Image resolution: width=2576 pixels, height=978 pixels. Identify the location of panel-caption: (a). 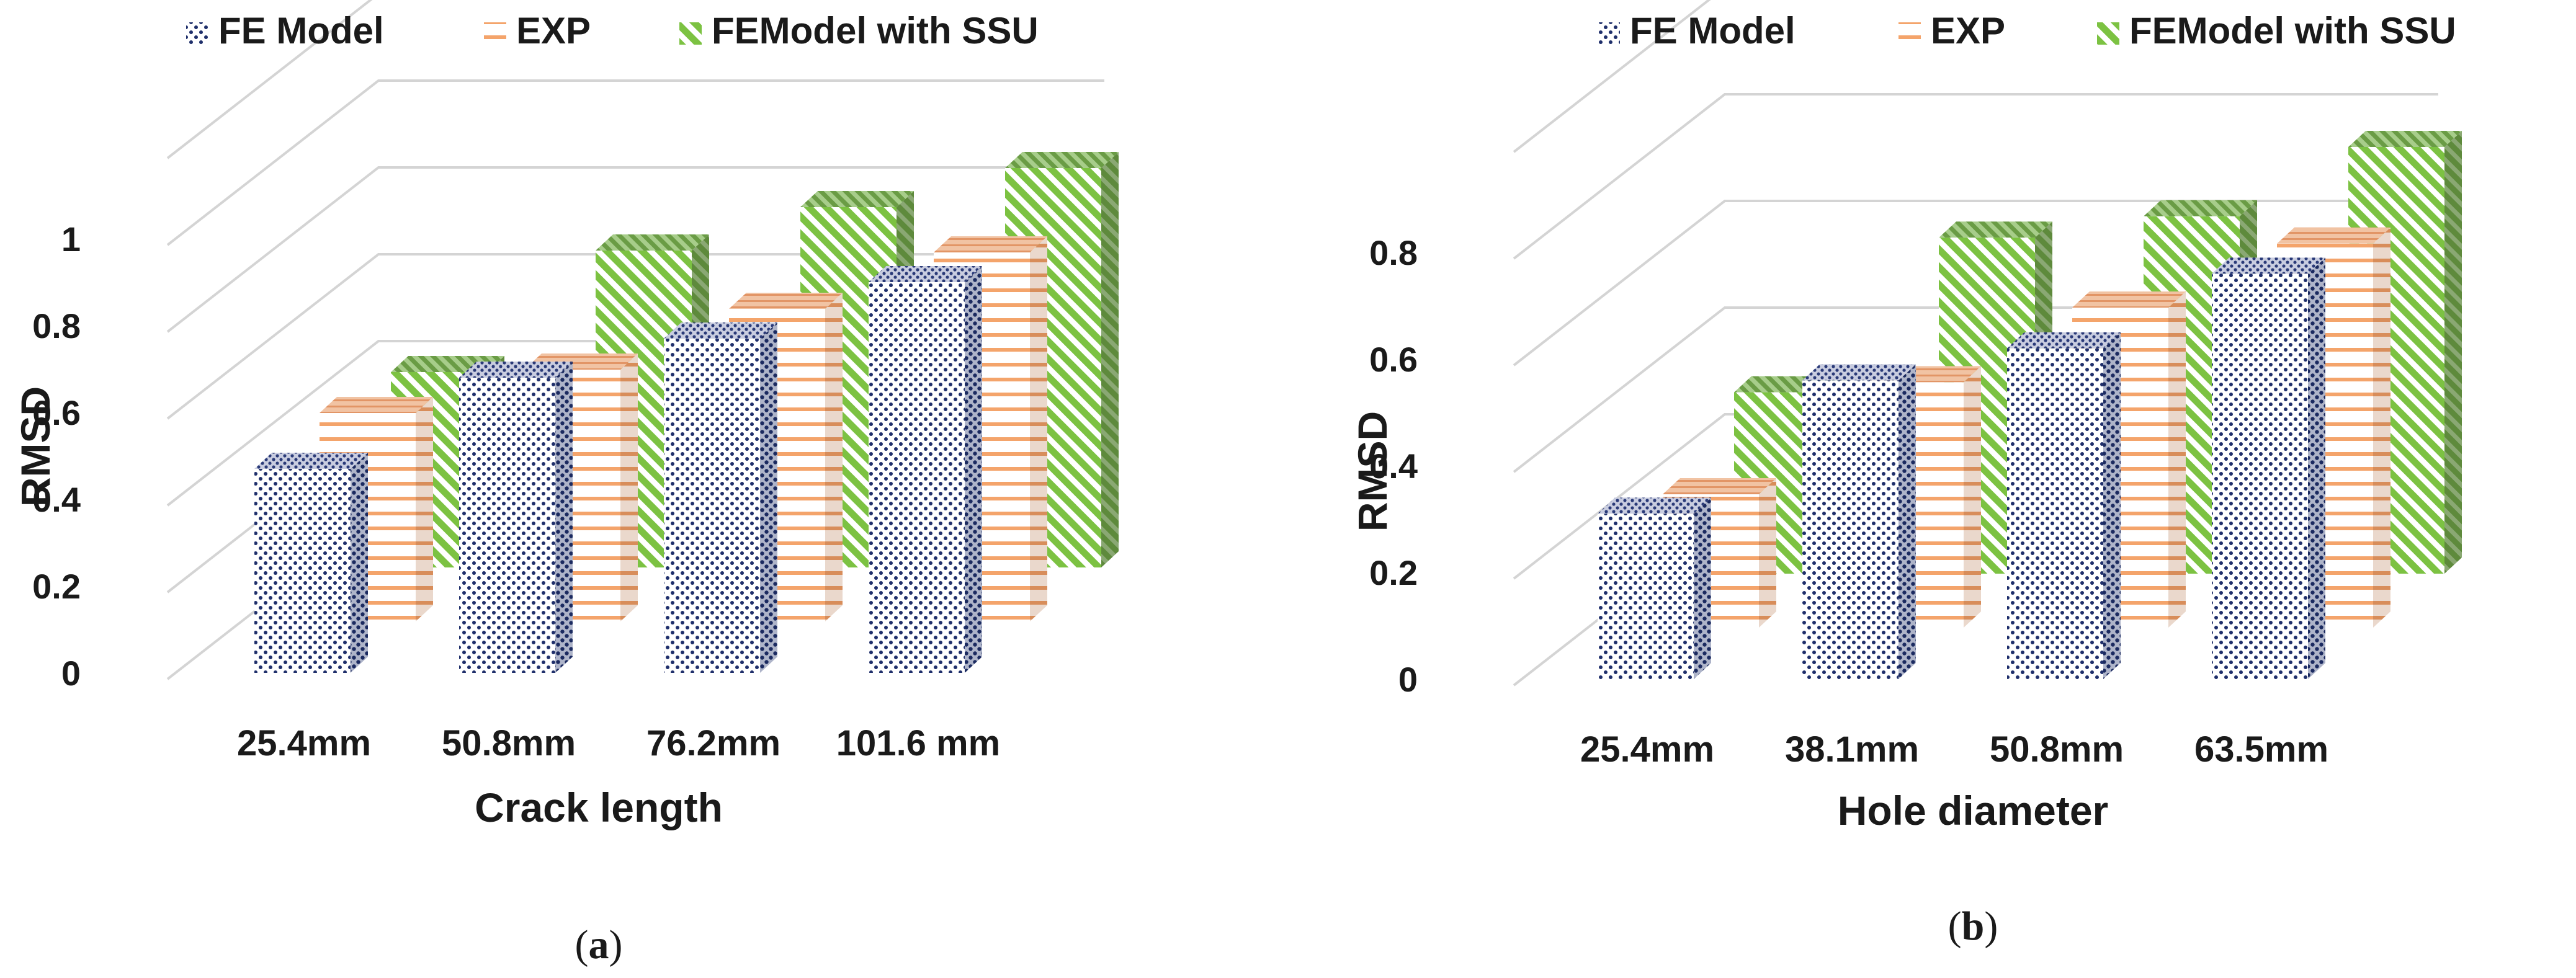
(599, 944).